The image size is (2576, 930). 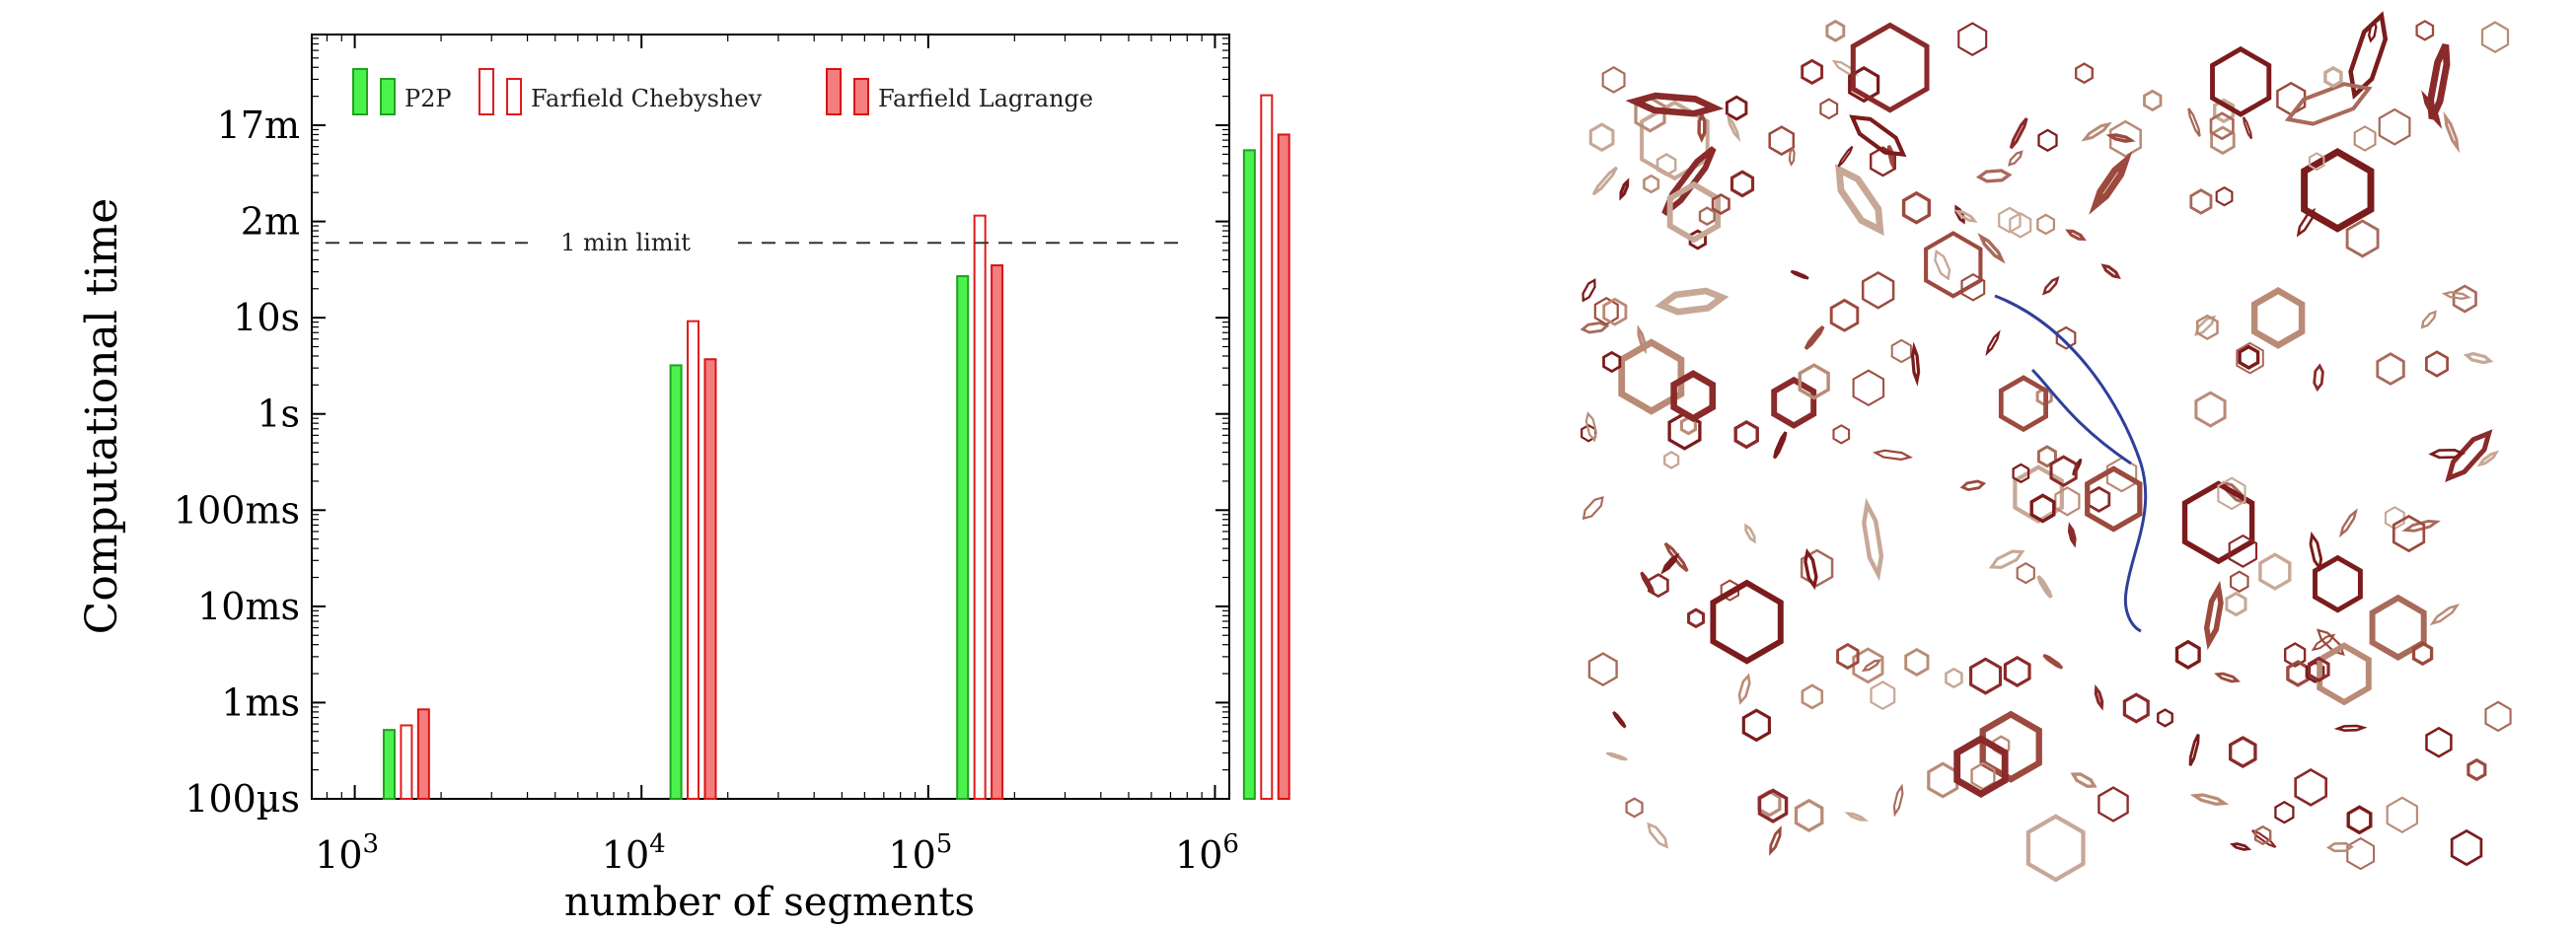 What do you see at coordinates (486, 91) in the screenshot?
I see `legend-swatch-chebyshev` at bounding box center [486, 91].